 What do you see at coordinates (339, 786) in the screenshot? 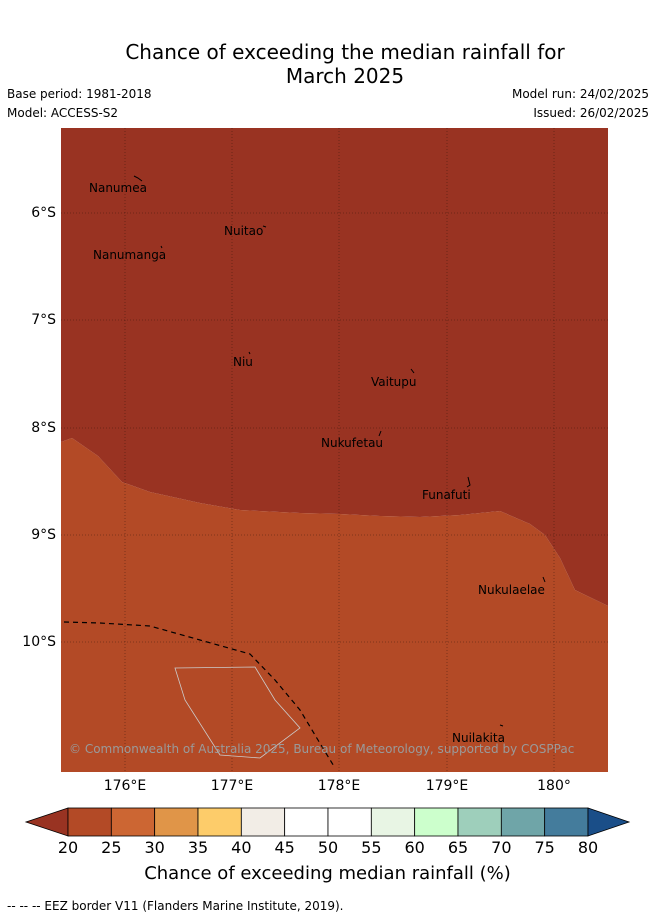
I see `lon-tick-label: 178°E` at bounding box center [339, 786].